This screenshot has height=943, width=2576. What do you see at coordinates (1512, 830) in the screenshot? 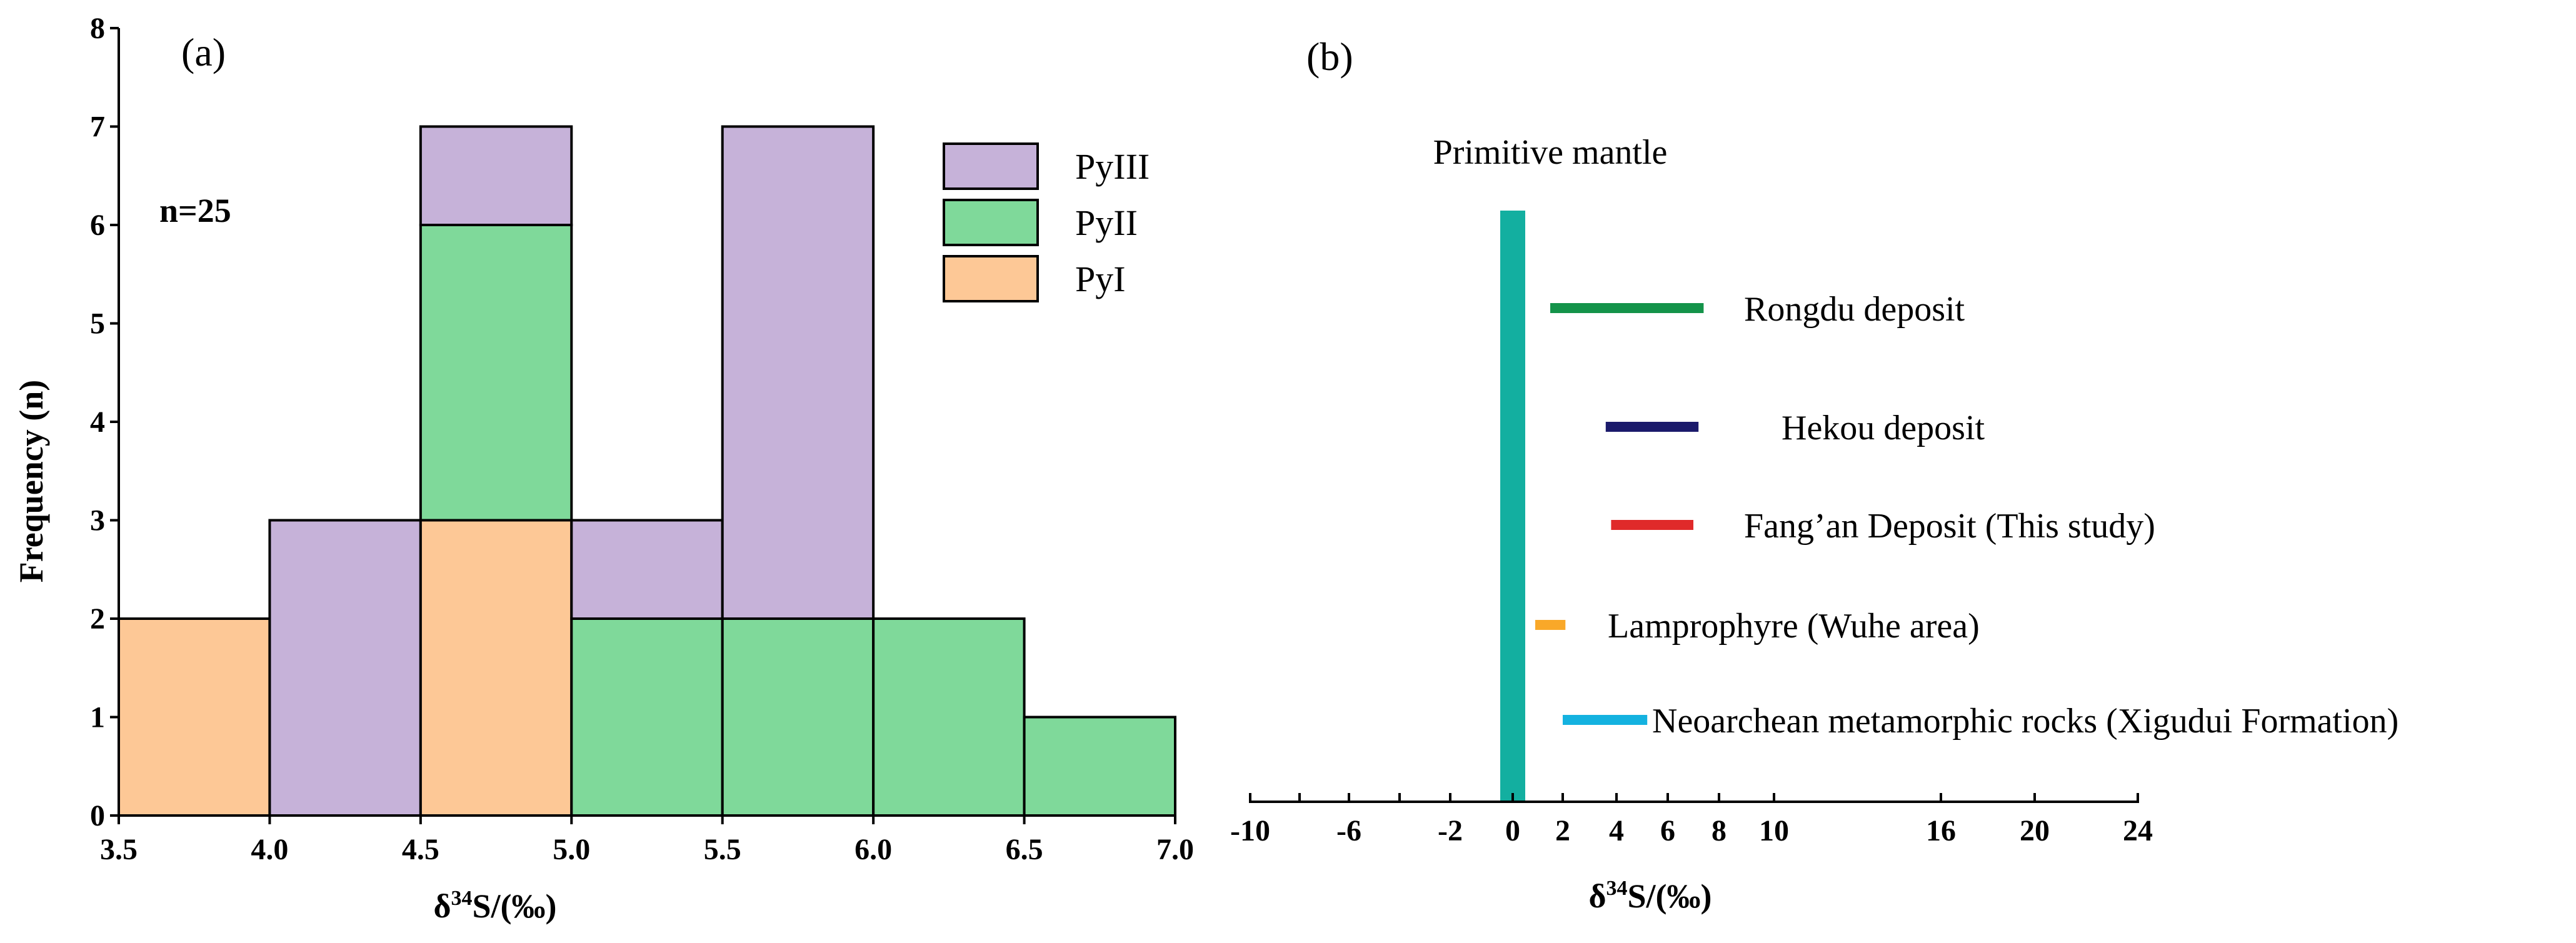
I see `x-tick-label-b: 0` at bounding box center [1512, 830].